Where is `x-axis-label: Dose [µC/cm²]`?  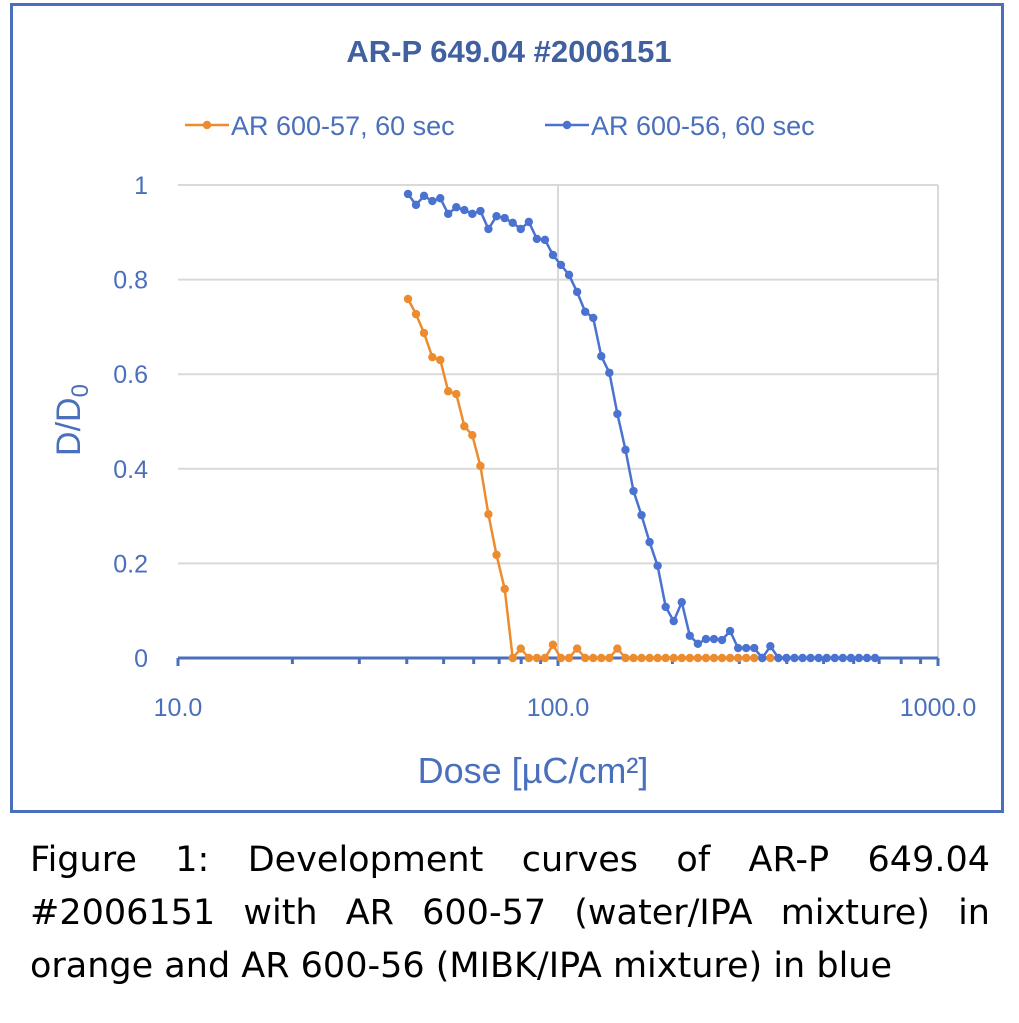
x-axis-label: Dose [µC/cm²] is located at coordinates (533, 770).